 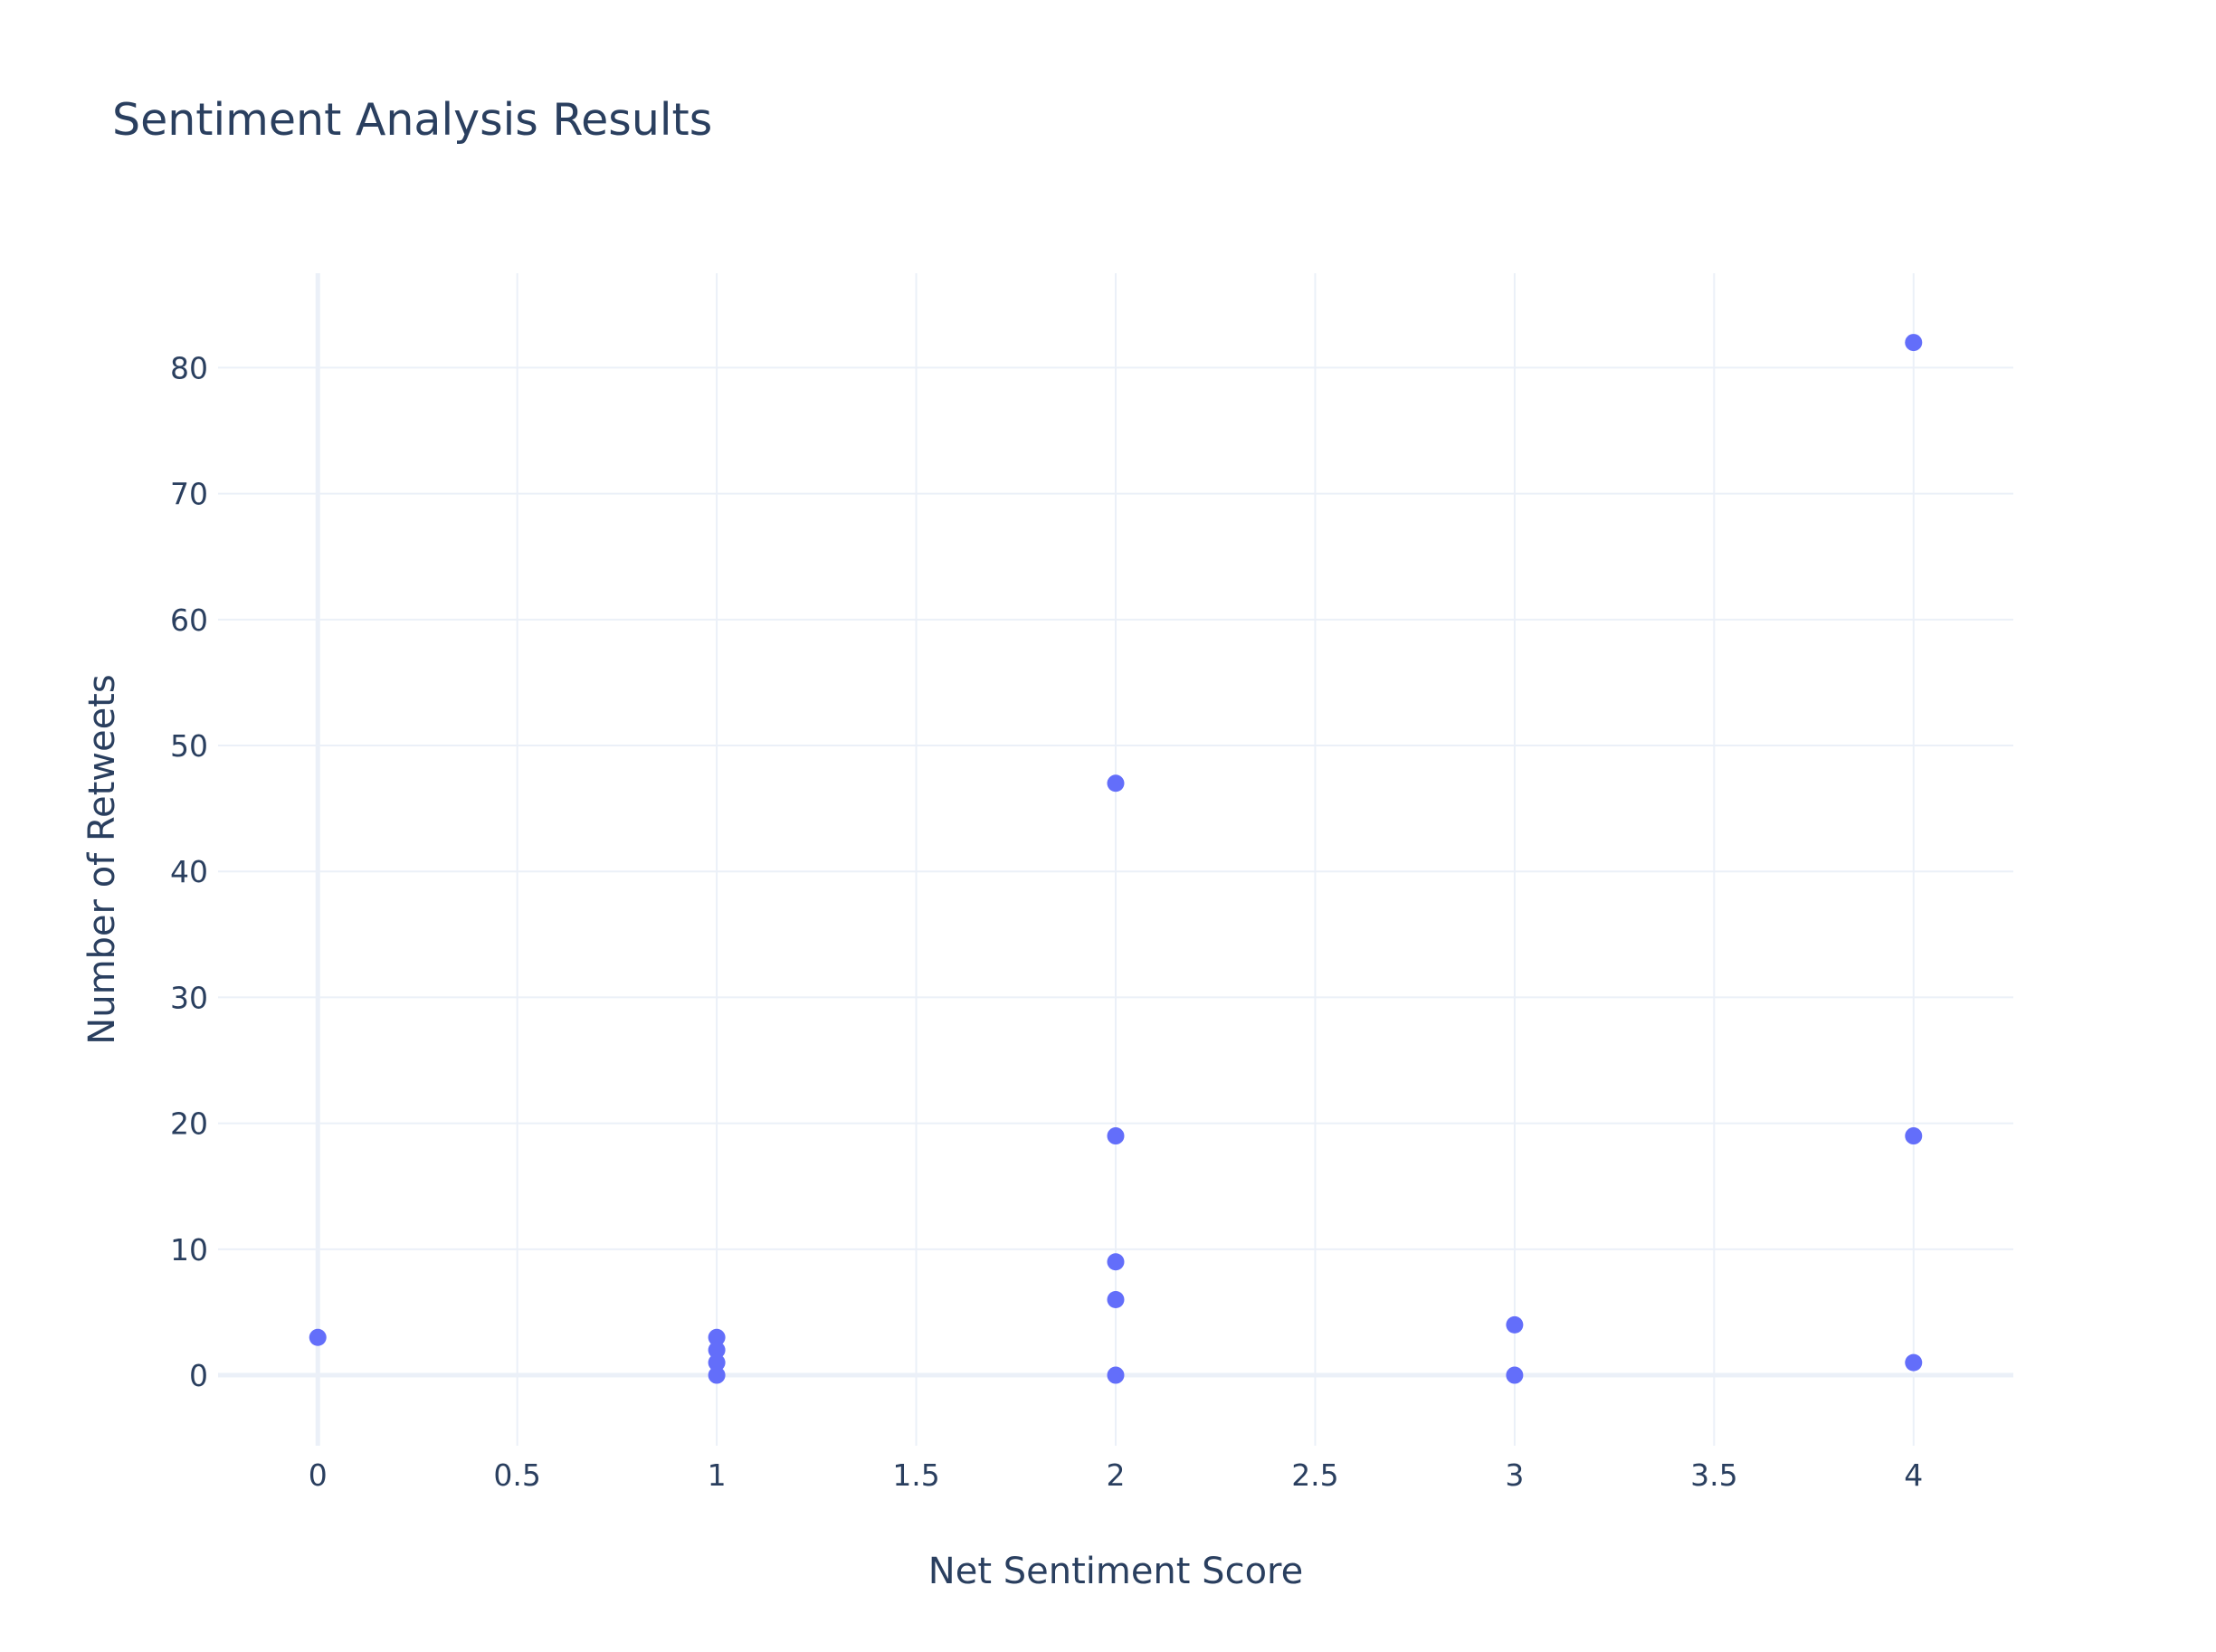 I want to click on y-tick-label: 20, so click(x=189, y=1124).